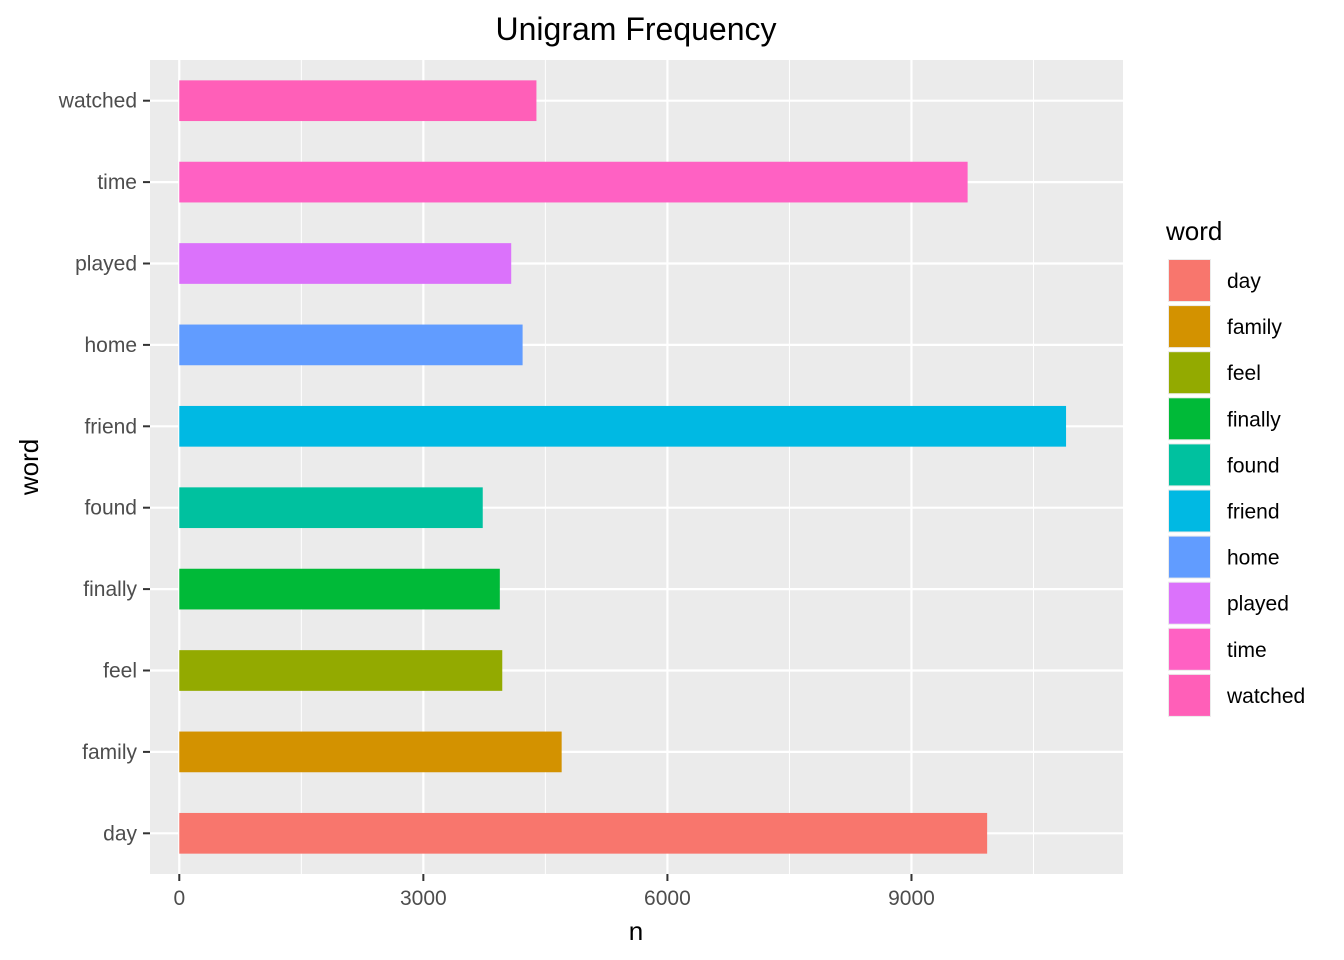 This screenshot has width=1344, height=960. Describe the element at coordinates (1189, 419) in the screenshot. I see `legend-swatch-finally` at that location.